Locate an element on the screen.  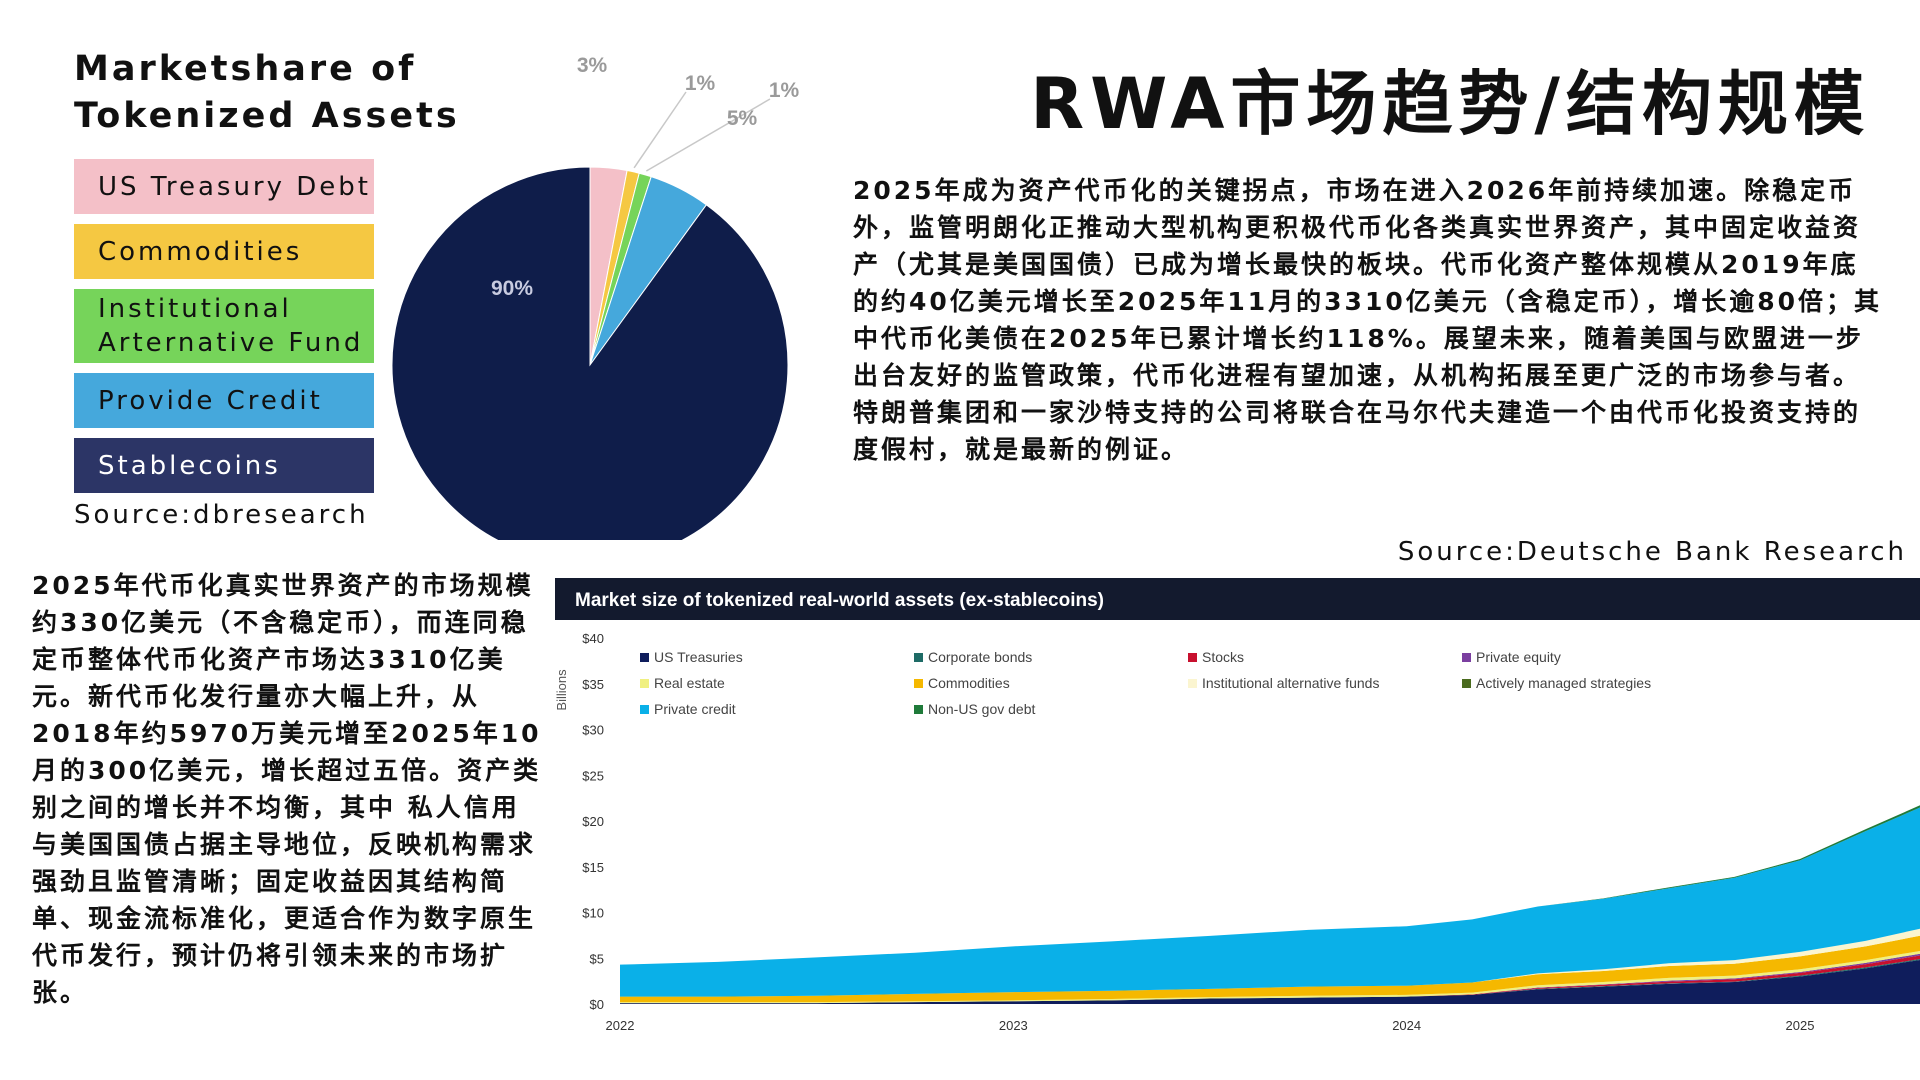
page-title: RWA市场趋势/结构规模 is located at coordinates (1450, 104).